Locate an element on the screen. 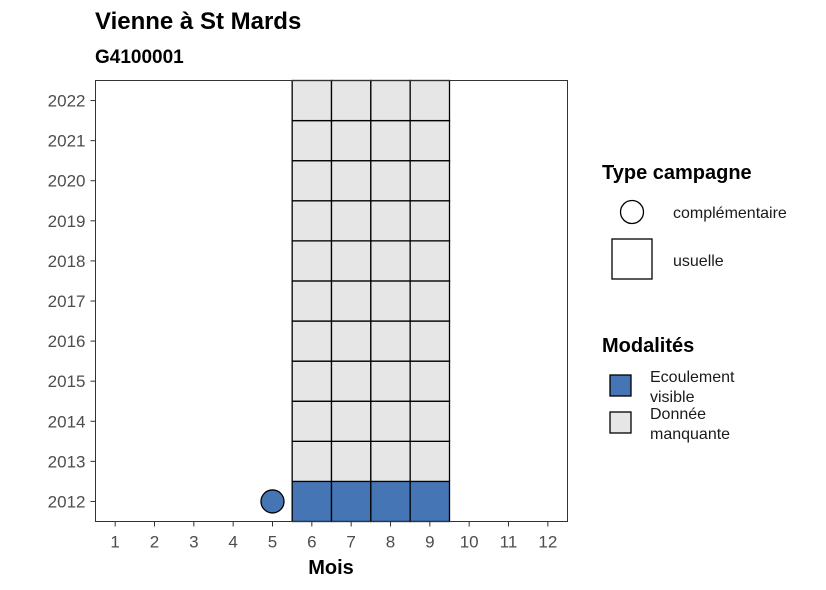 This screenshot has width=826, height=590. y-tick-label-2019: 2019 is located at coordinates (67, 221).